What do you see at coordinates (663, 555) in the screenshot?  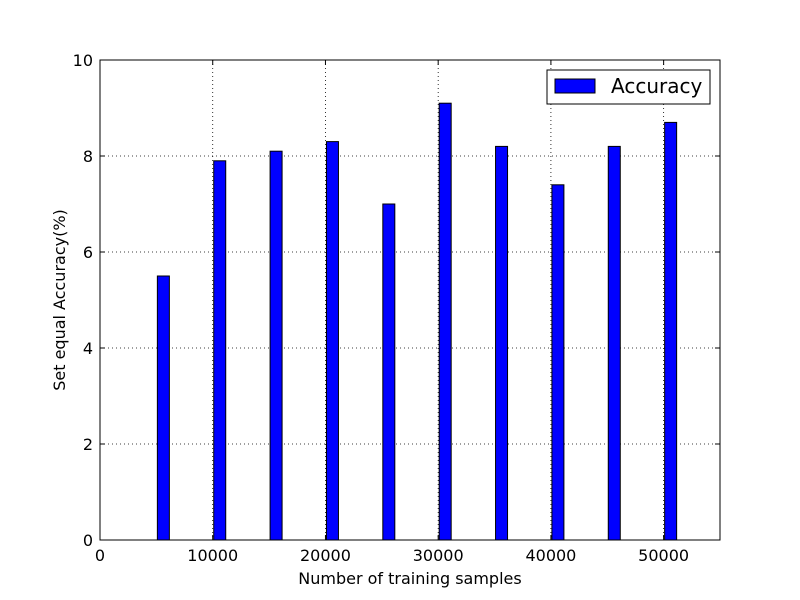 I see `x-tick-label: 50000` at bounding box center [663, 555].